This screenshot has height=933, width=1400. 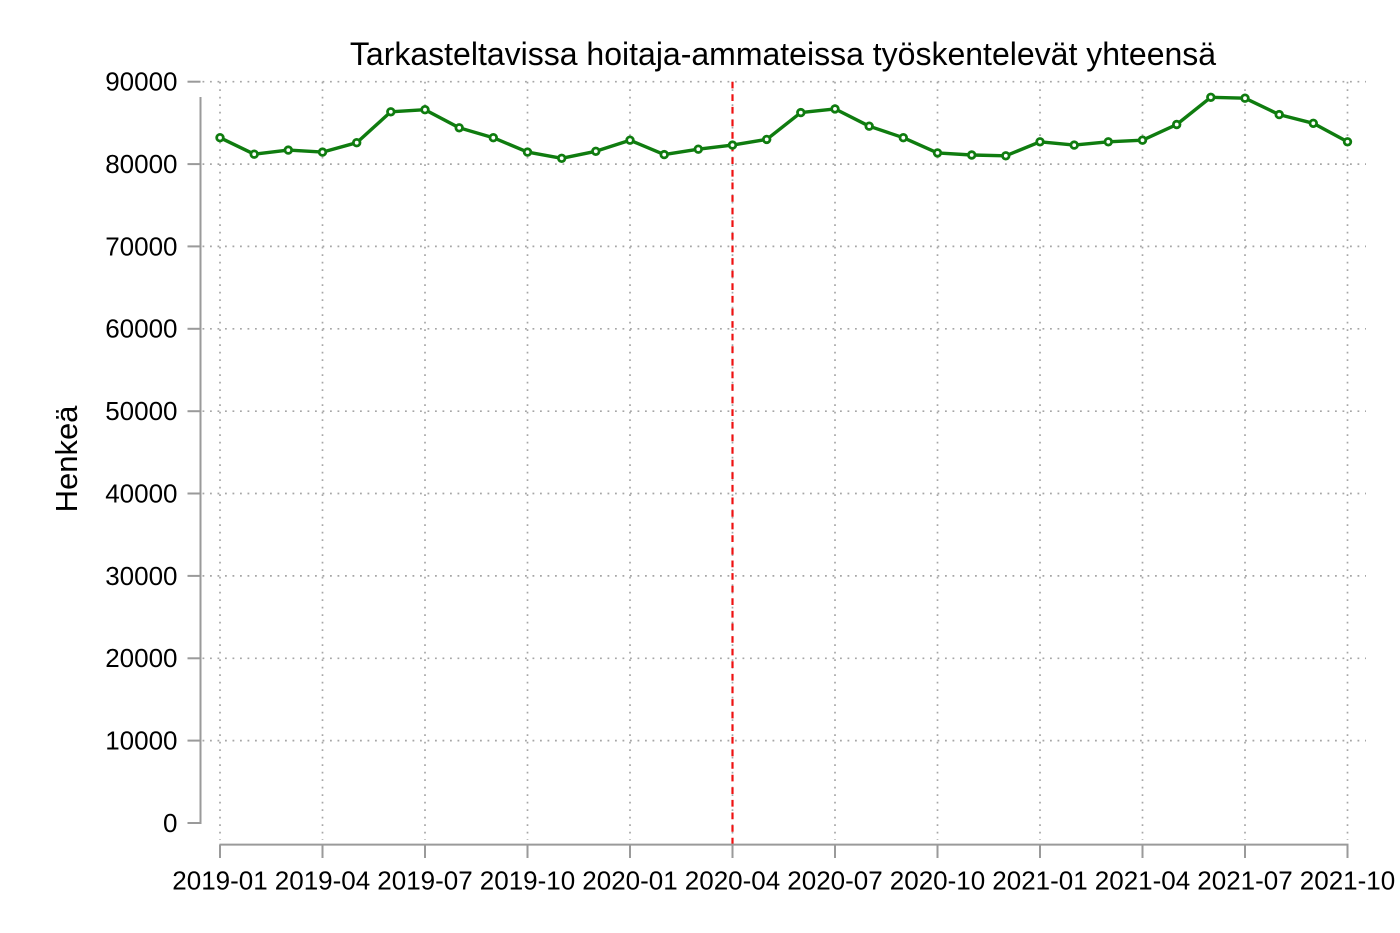 What do you see at coordinates (141, 576) in the screenshot?
I see `svg-text: 30000` at bounding box center [141, 576].